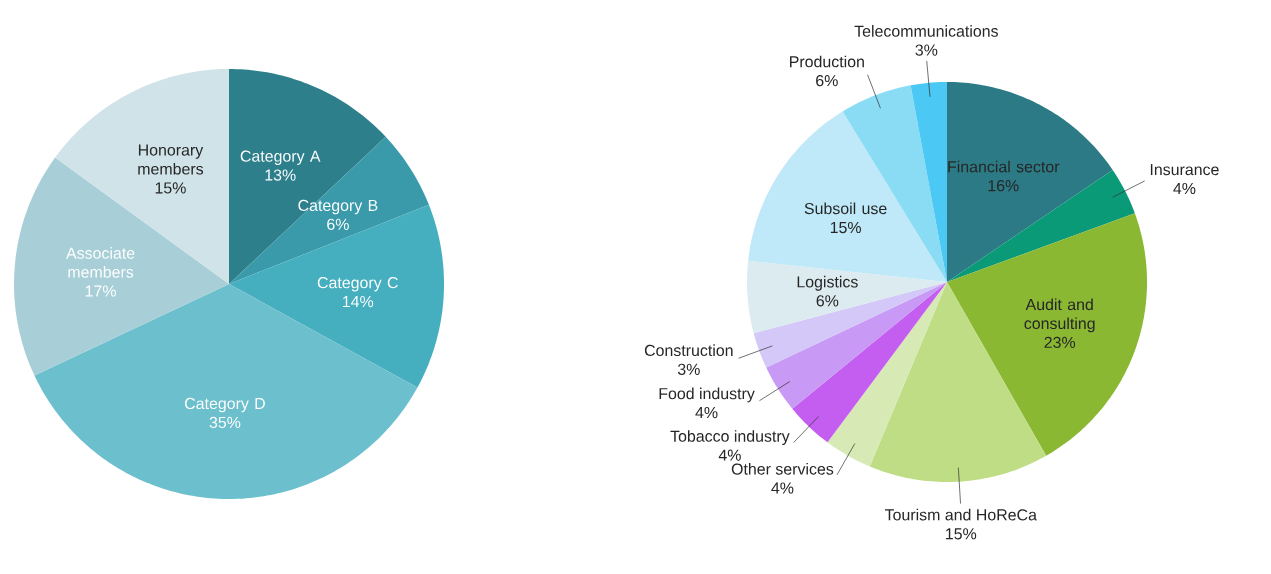 The width and height of the screenshot is (1271, 574). What do you see at coordinates (225, 422) in the screenshot?
I see `data-label: 35%` at bounding box center [225, 422].